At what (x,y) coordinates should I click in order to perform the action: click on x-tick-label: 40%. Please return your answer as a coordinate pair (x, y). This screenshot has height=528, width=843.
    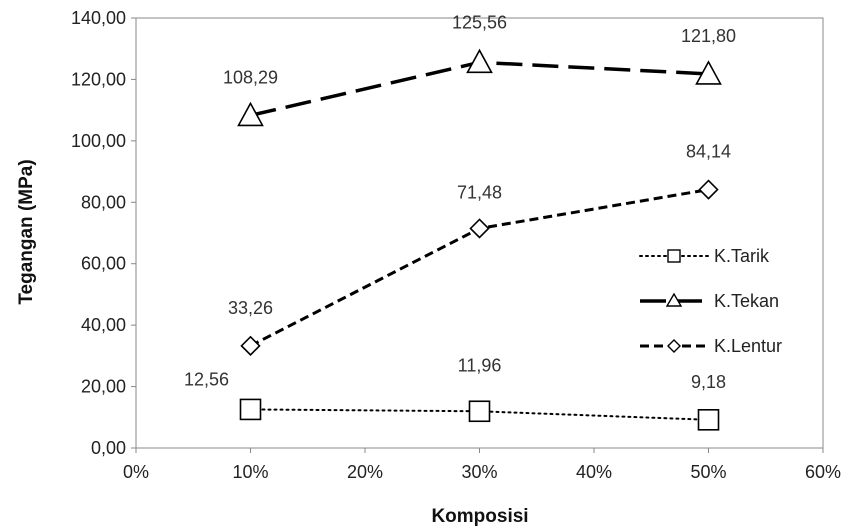
    Looking at the image, I should click on (594, 472).